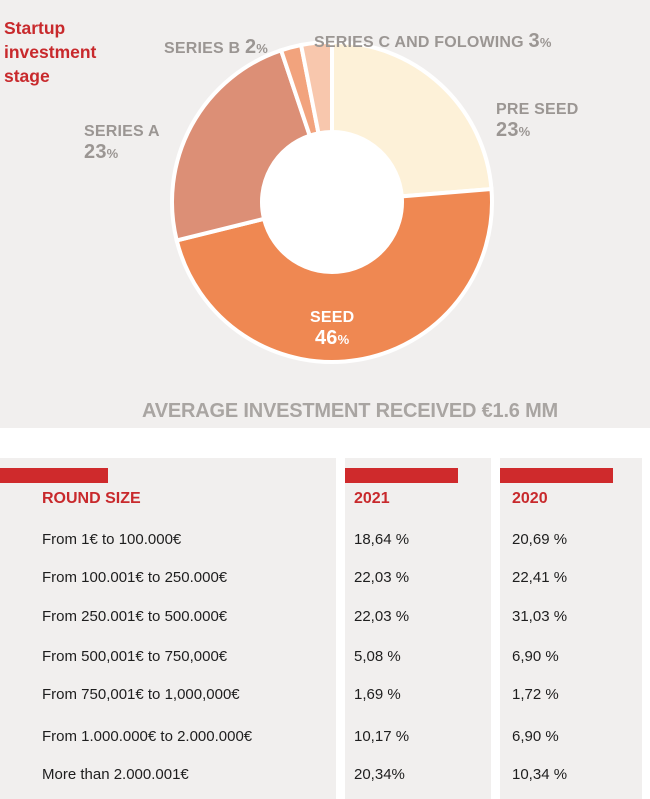  Describe the element at coordinates (141, 694) in the screenshot. I see `cell-round-size: From 750,001€ to 1,000,000€` at that location.